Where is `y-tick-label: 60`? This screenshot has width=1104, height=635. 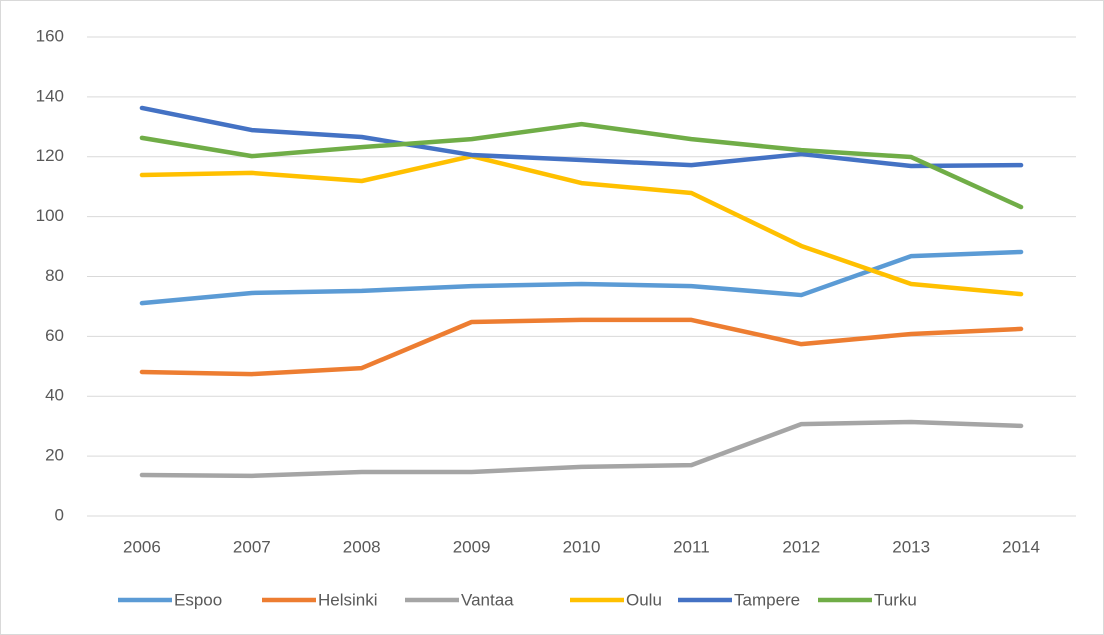
y-tick-label: 60 is located at coordinates (54, 335).